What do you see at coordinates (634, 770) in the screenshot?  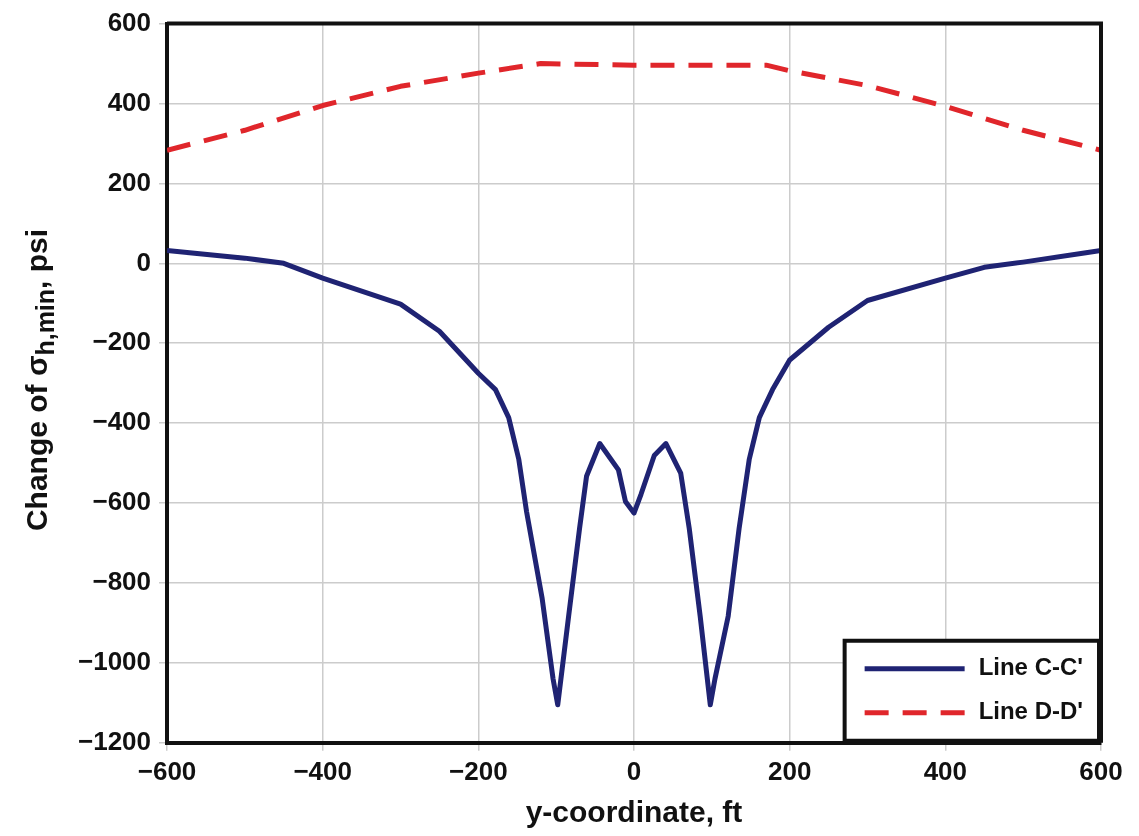 I see `x-tick-label: 0` at bounding box center [634, 770].